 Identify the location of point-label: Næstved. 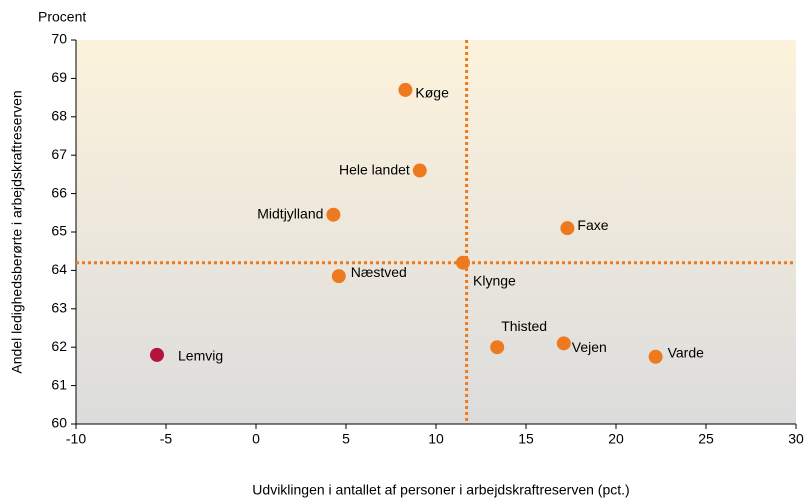
(379, 272).